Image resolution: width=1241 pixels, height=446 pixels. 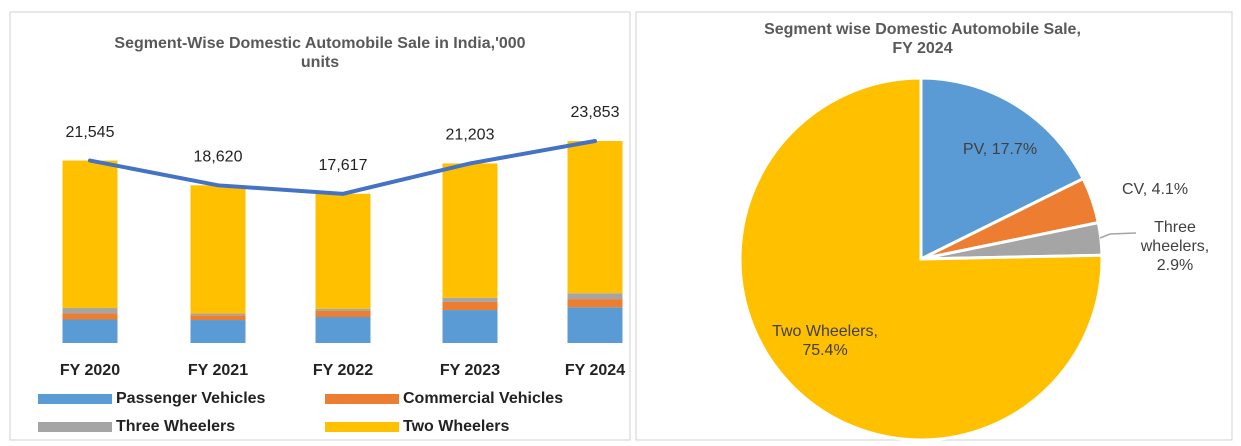 I want to click on x-tick-label: FY 2024, so click(x=595, y=370).